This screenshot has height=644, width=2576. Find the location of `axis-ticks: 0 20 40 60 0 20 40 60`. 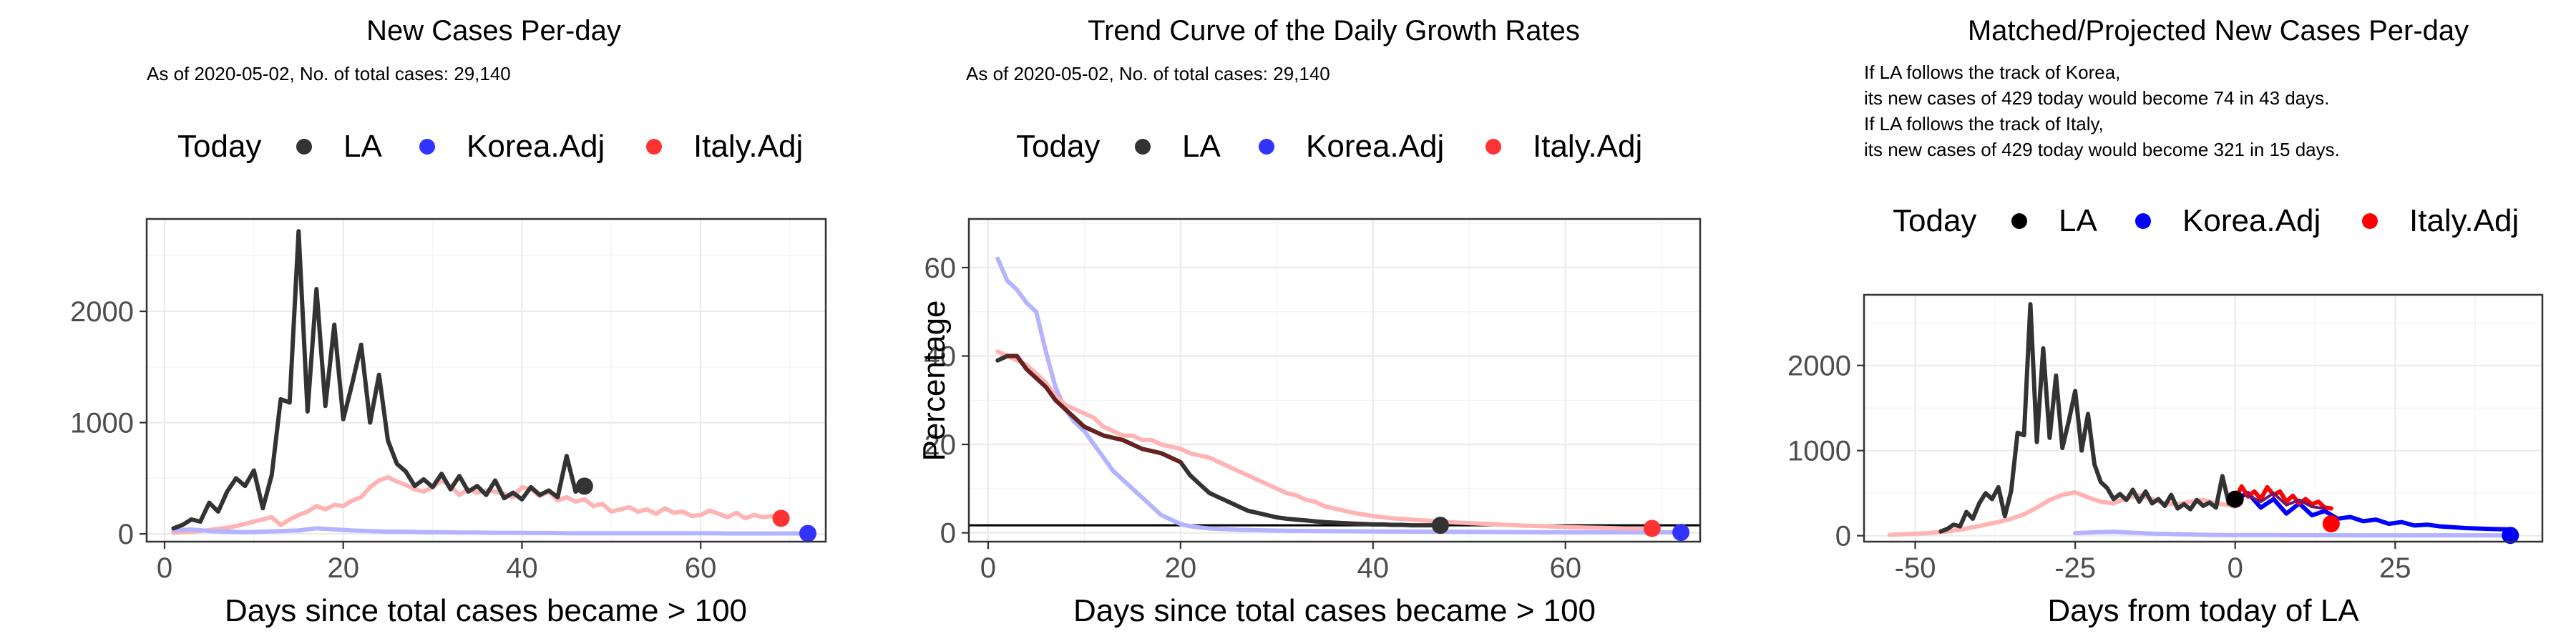

axis-ticks: 0 20 40 60 0 20 40 60 is located at coordinates (1252, 418).